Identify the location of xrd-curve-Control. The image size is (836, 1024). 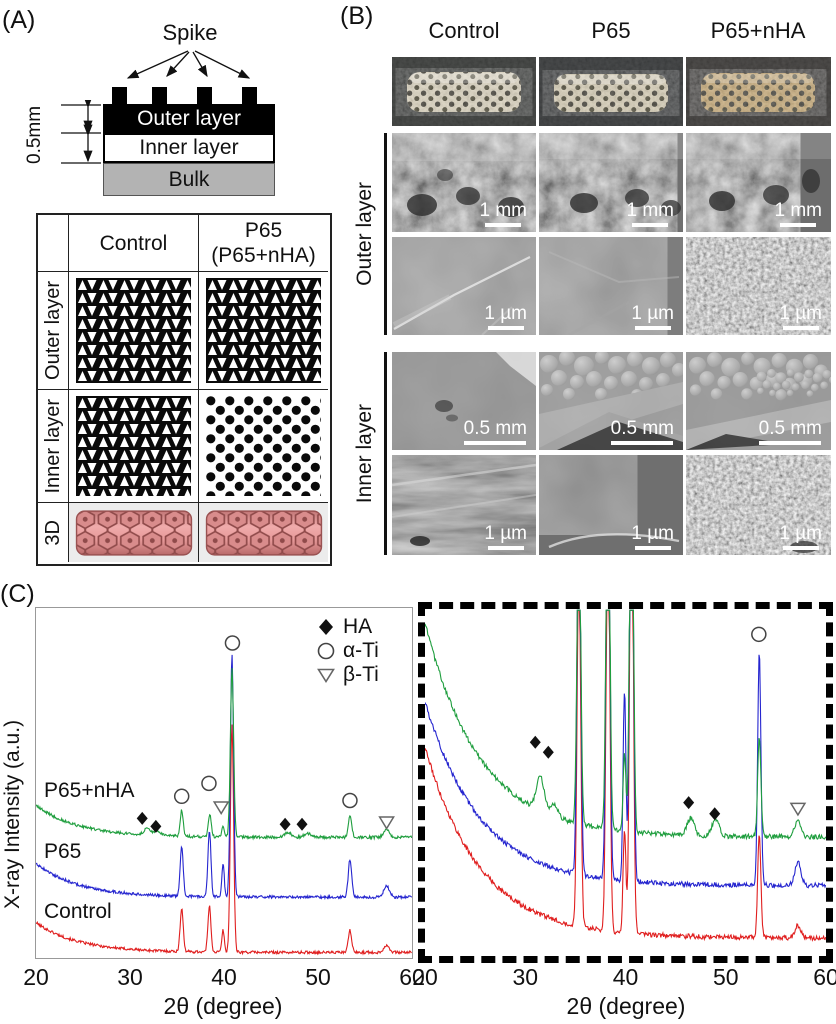
(224, 840).